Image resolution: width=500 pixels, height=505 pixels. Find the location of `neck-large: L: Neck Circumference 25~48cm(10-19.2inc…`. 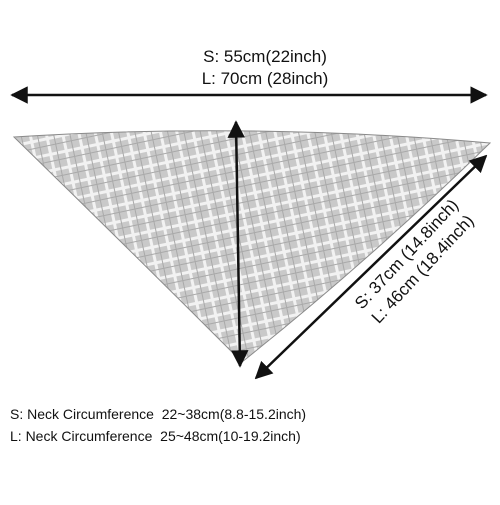

neck-large: L: Neck Circumference 25~48cm(10-19.2inc… is located at coordinates (155, 436).